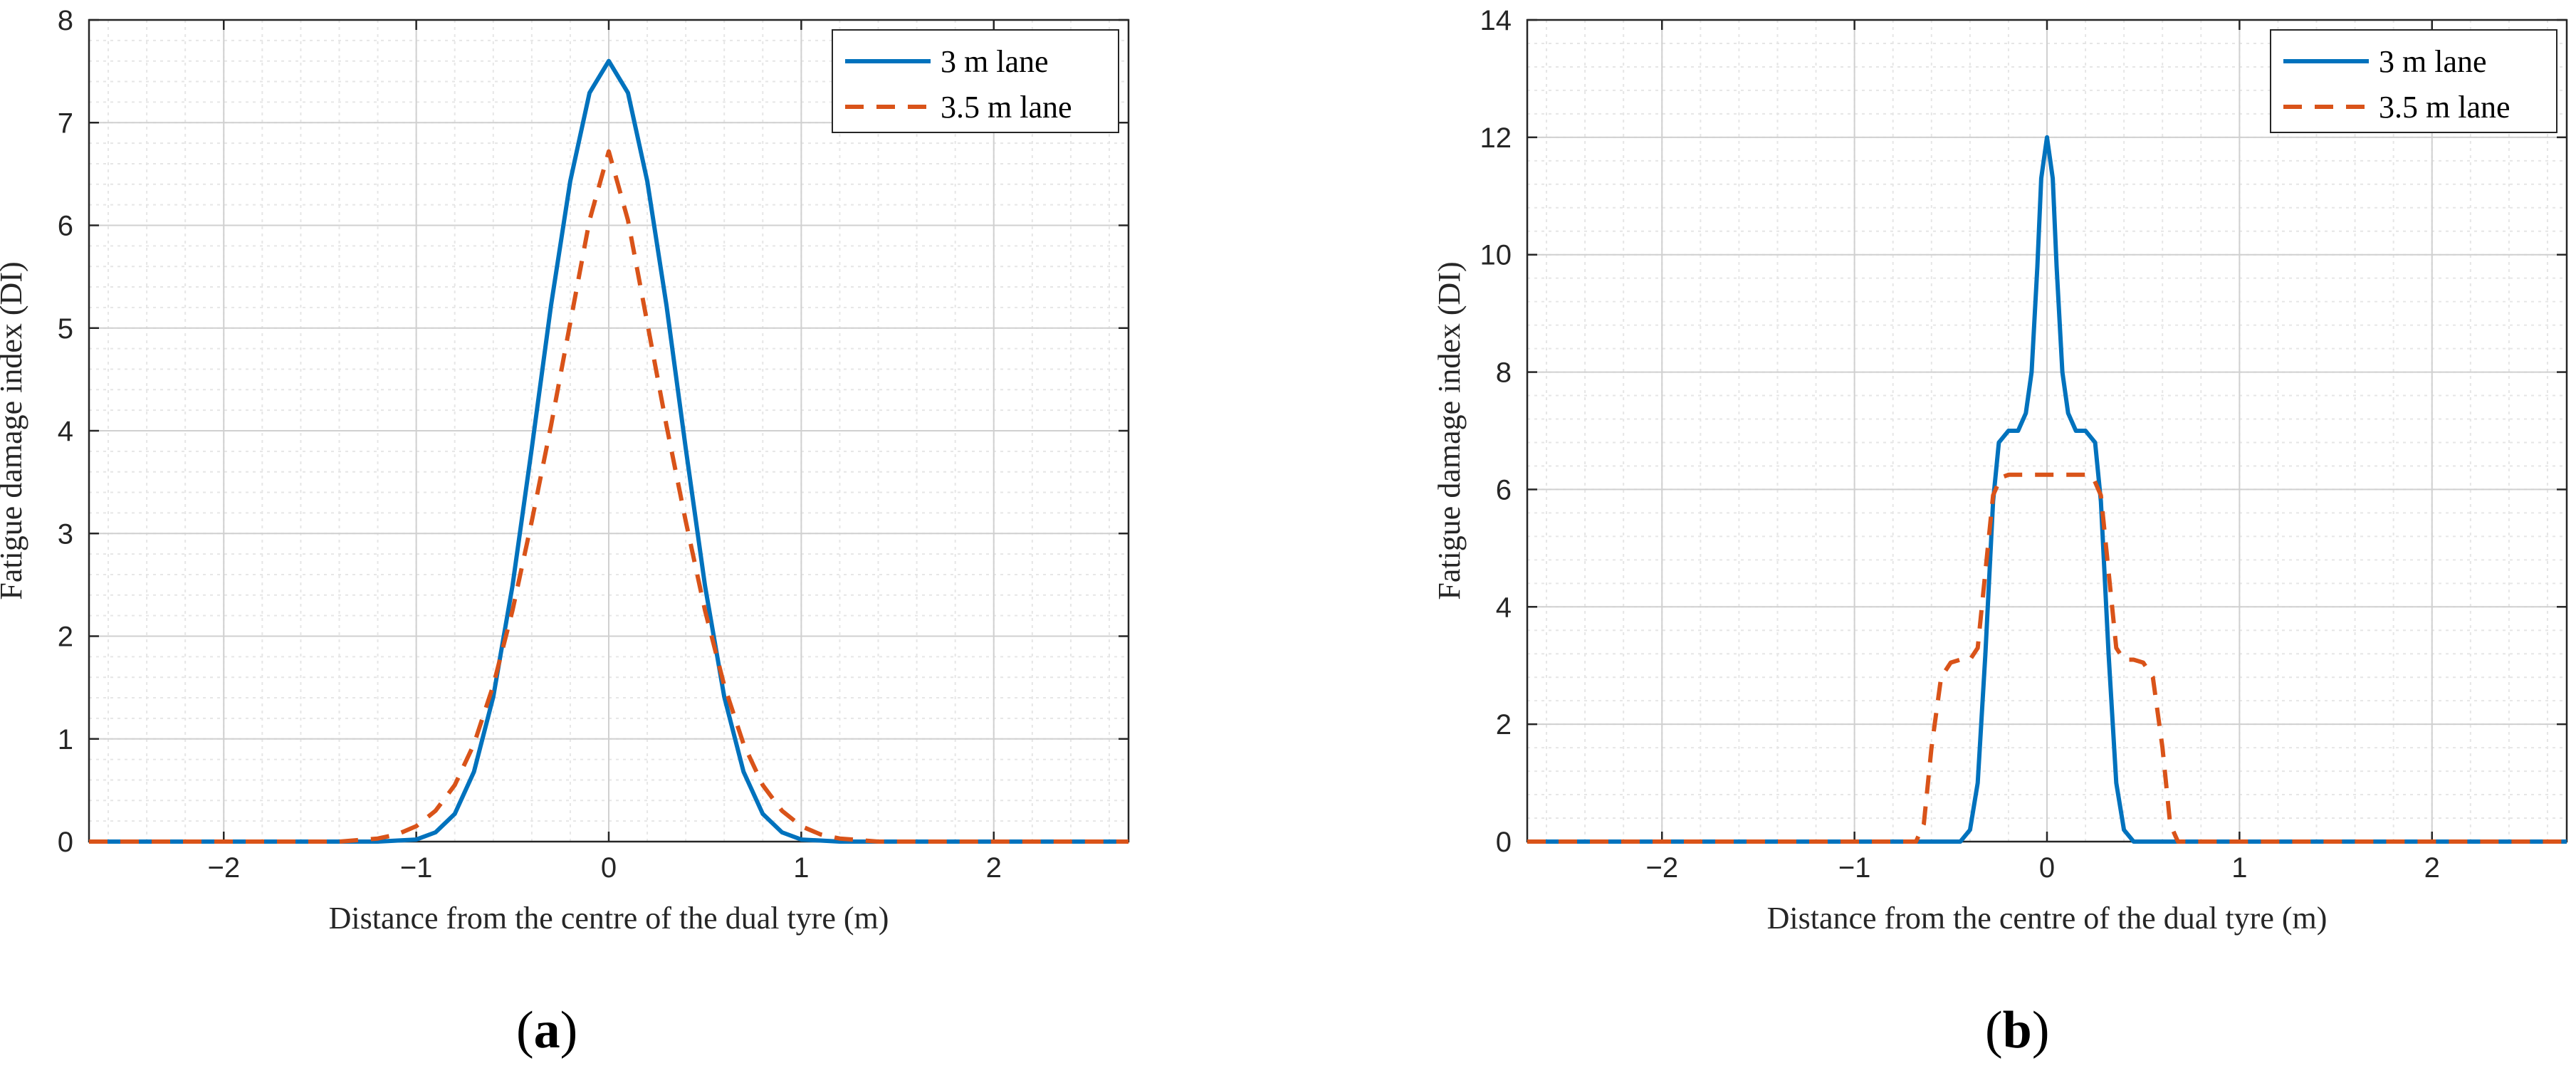 The image size is (2576, 1073). Describe the element at coordinates (65, 123) in the screenshot. I see `y-tick-label: 7` at that location.